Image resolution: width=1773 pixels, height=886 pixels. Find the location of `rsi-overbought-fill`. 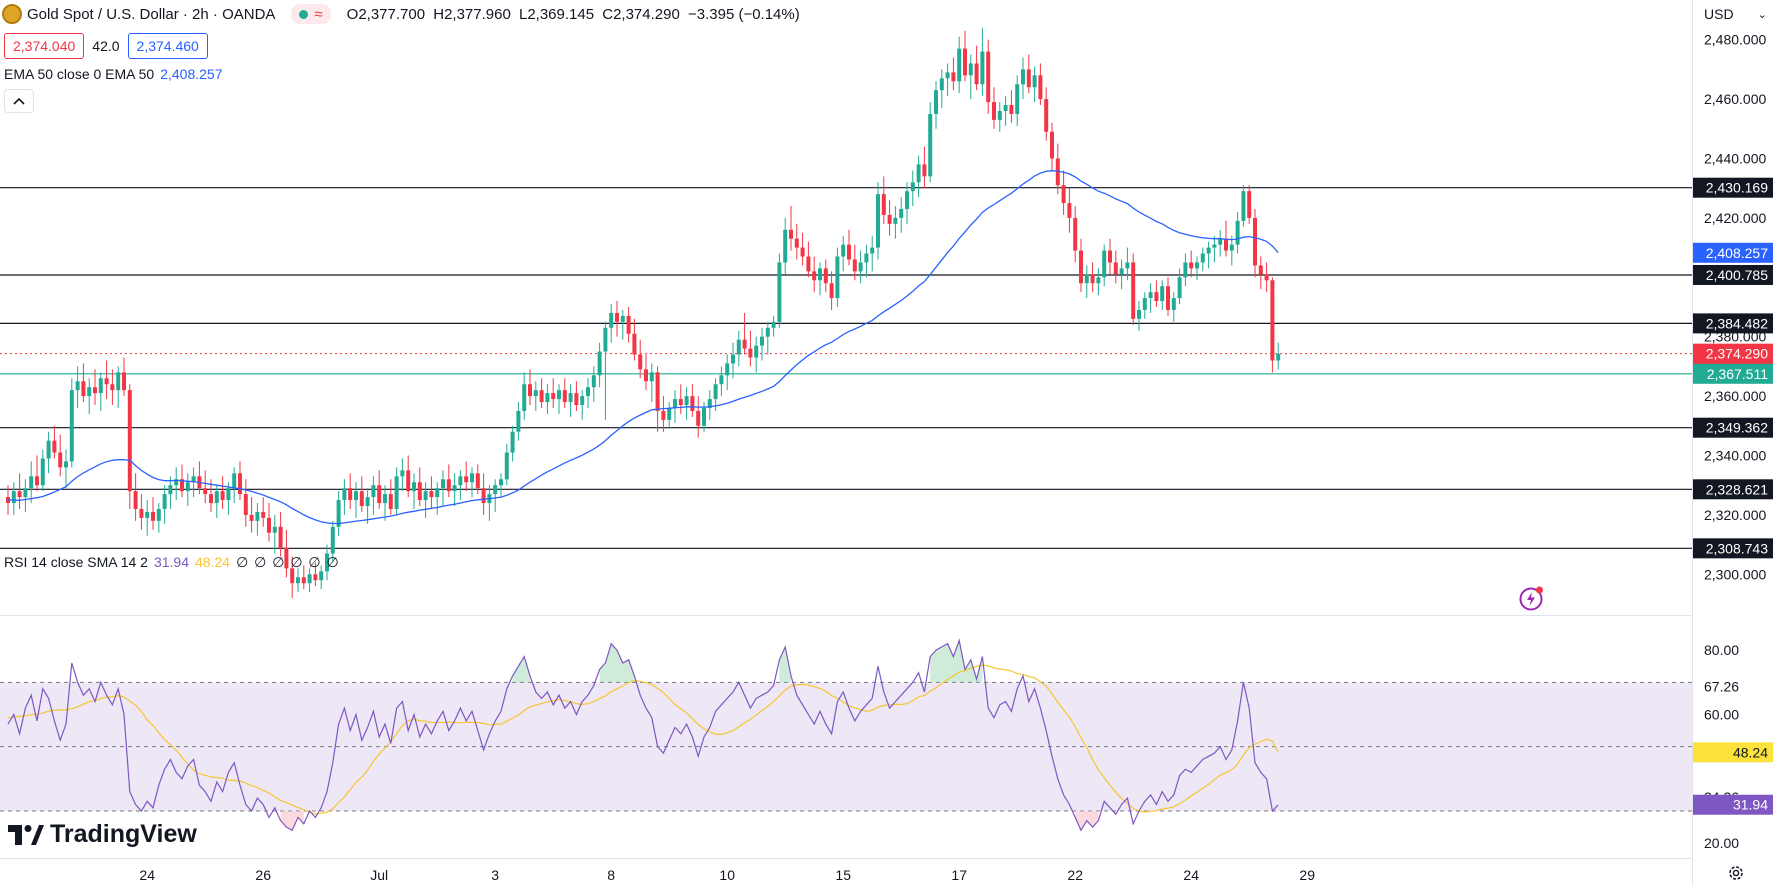

rsi-overbought-fill is located at coordinates (785, 664).